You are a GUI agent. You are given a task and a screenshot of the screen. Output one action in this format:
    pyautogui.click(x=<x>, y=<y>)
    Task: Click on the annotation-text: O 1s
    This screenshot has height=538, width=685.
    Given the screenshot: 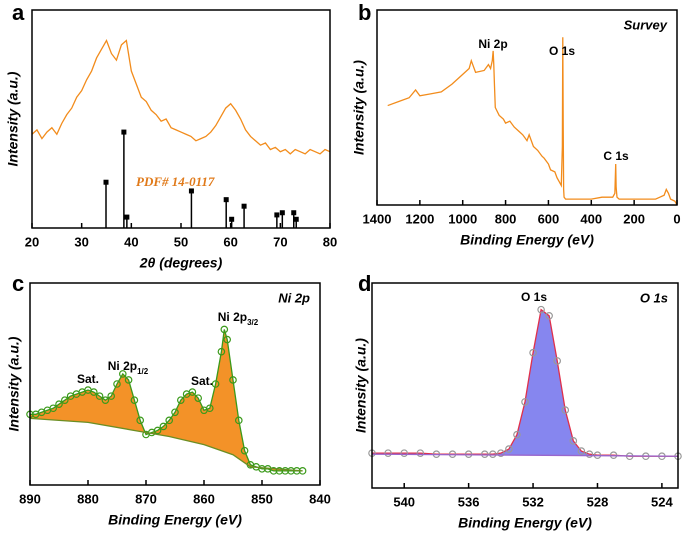 What is the action you would take?
    pyautogui.click(x=534, y=297)
    